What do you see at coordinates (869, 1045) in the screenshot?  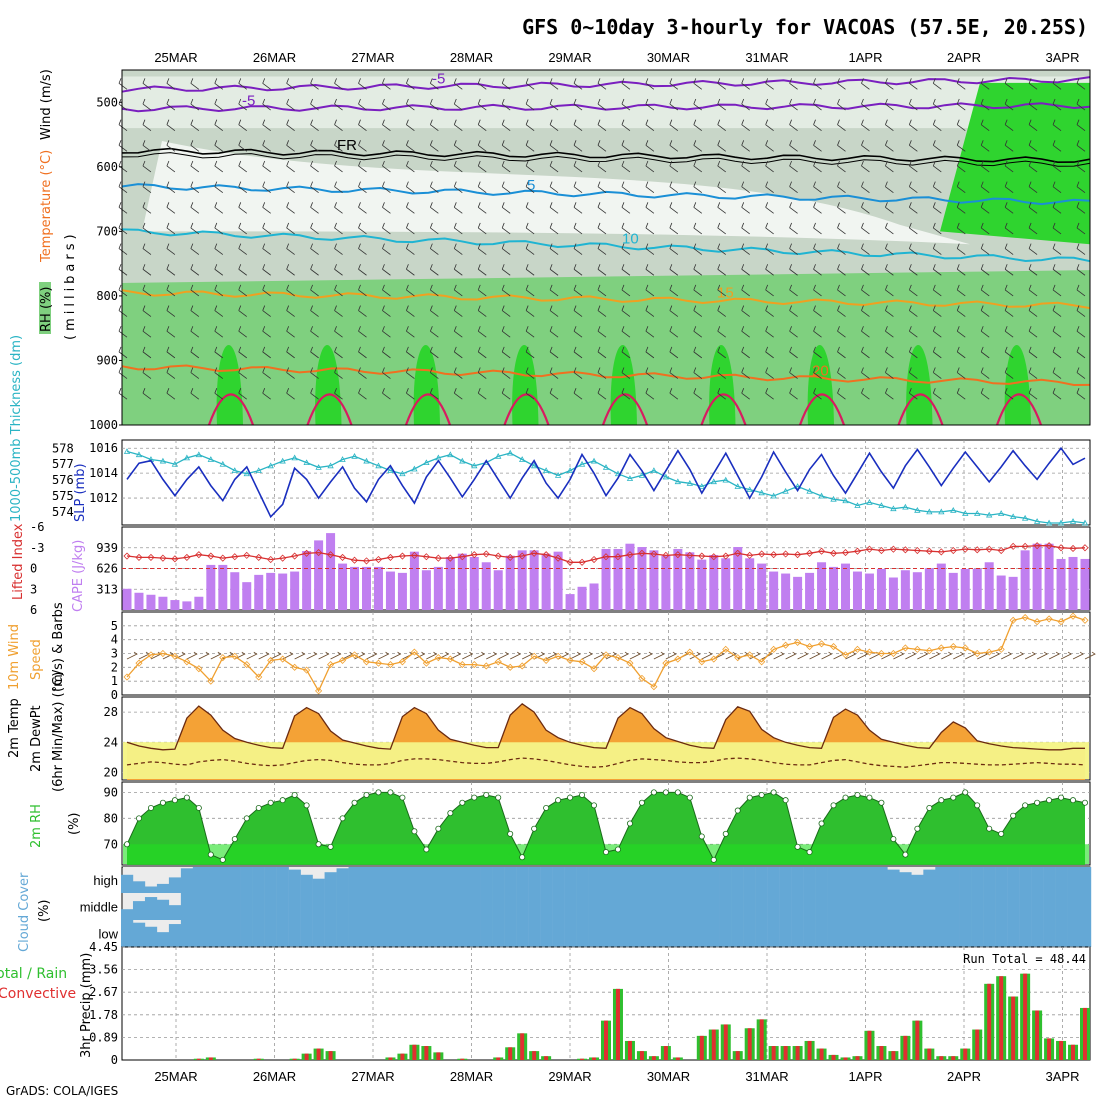 I see `precip-convective-bar` at bounding box center [869, 1045].